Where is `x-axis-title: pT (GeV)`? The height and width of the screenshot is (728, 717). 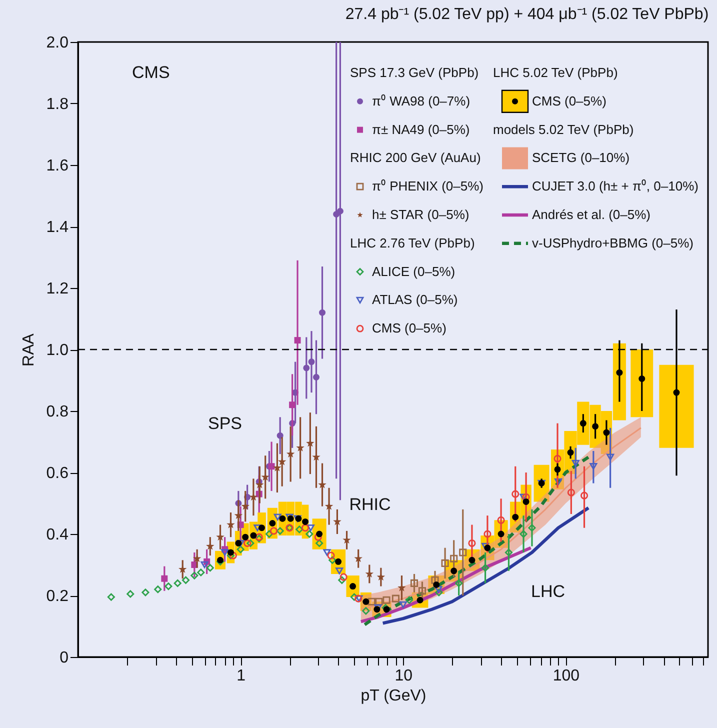
x-axis-title: pT (GeV) is located at coordinates (393, 696).